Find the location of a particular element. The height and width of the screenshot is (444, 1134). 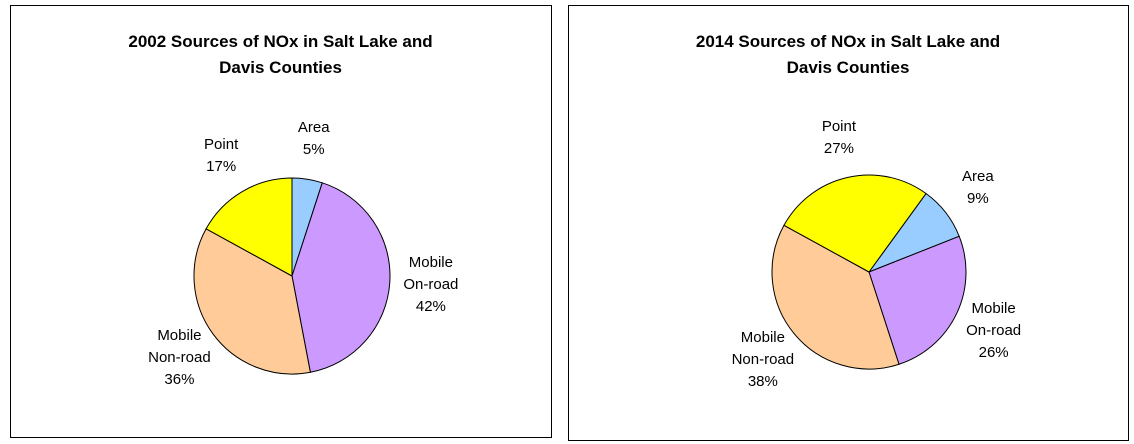

slice-label: Area 9% is located at coordinates (978, 188).